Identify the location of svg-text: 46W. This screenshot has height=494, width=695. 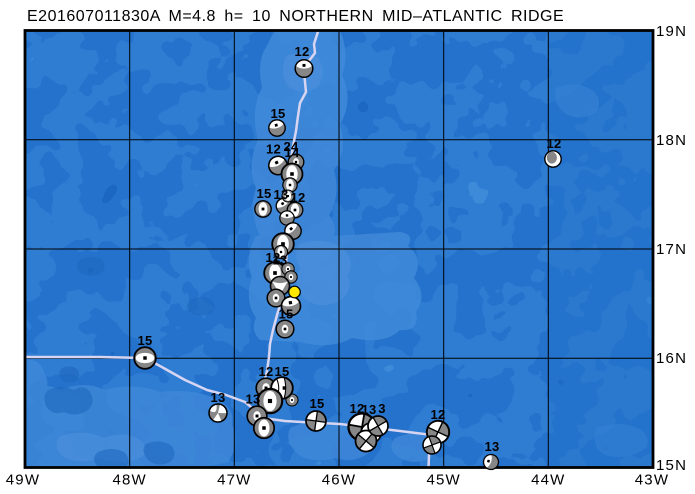
(339, 480).